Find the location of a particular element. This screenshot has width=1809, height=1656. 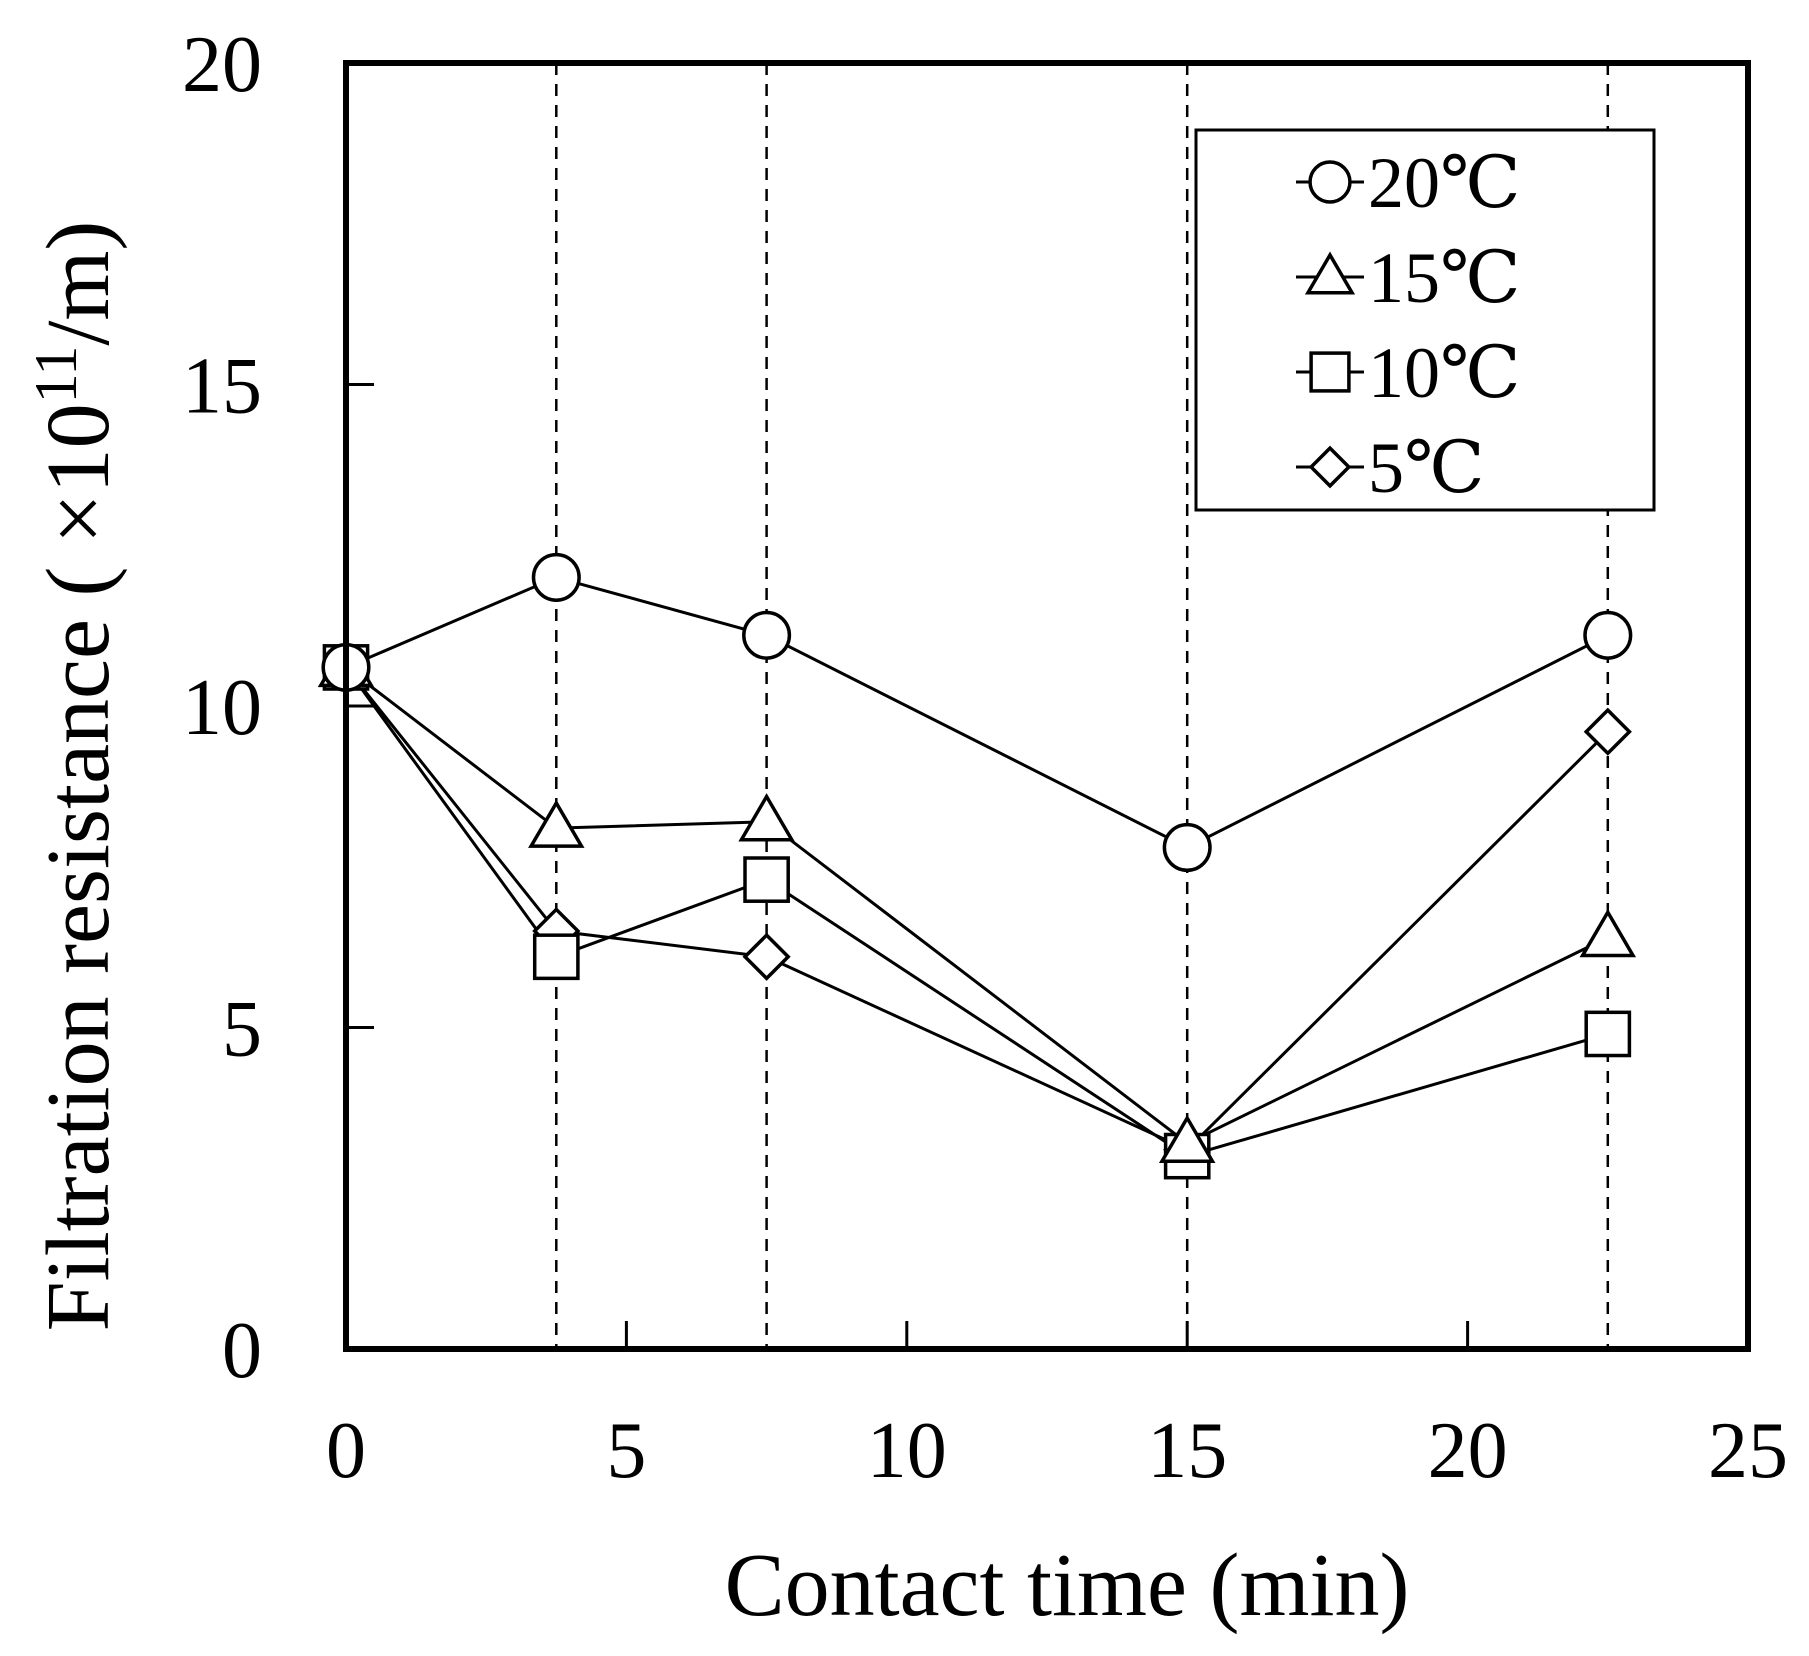

series-line-circle is located at coordinates (977, 712).